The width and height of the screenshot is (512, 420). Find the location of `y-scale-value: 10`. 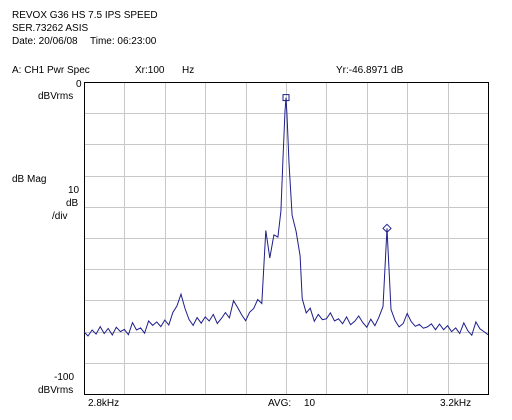

y-scale-value: 10 is located at coordinates (74, 190).